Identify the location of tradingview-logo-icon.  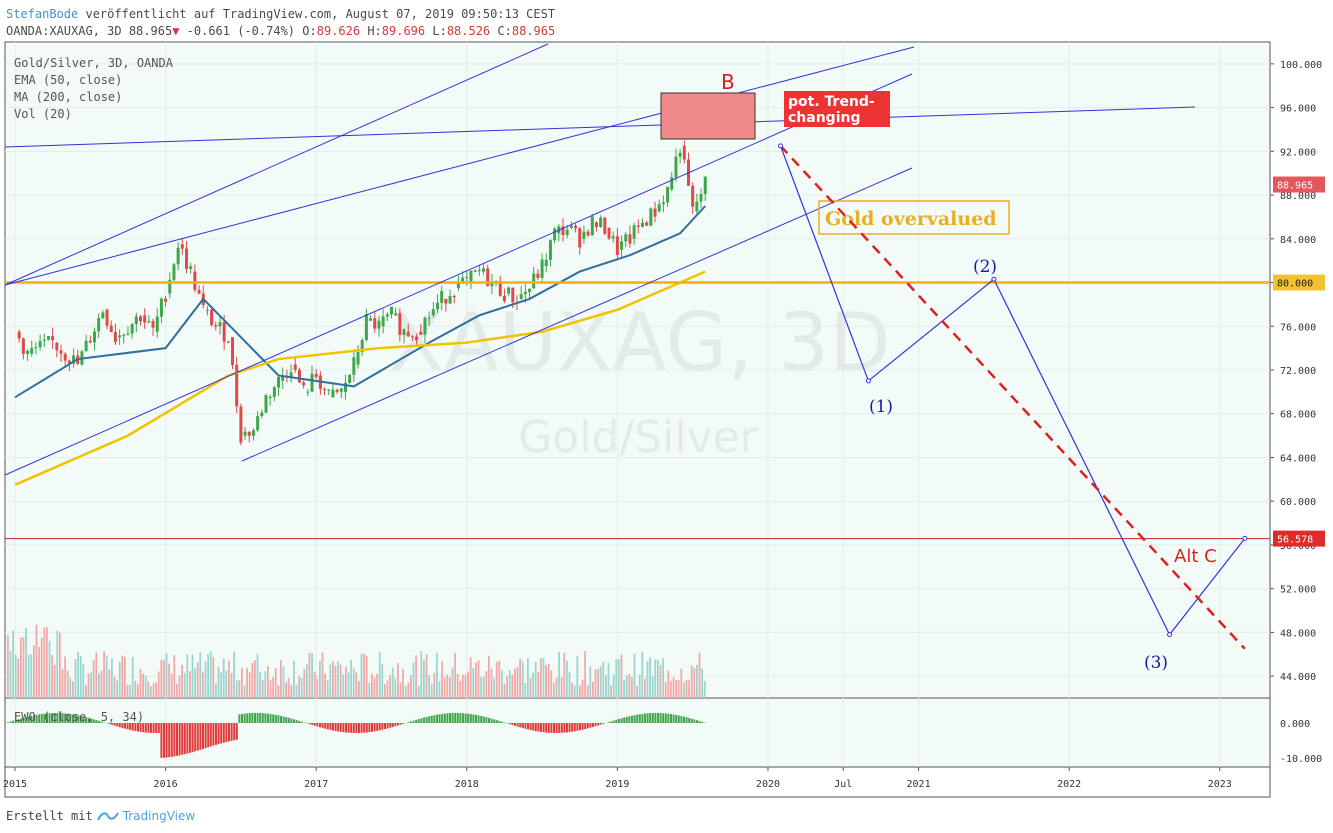
(107, 816).